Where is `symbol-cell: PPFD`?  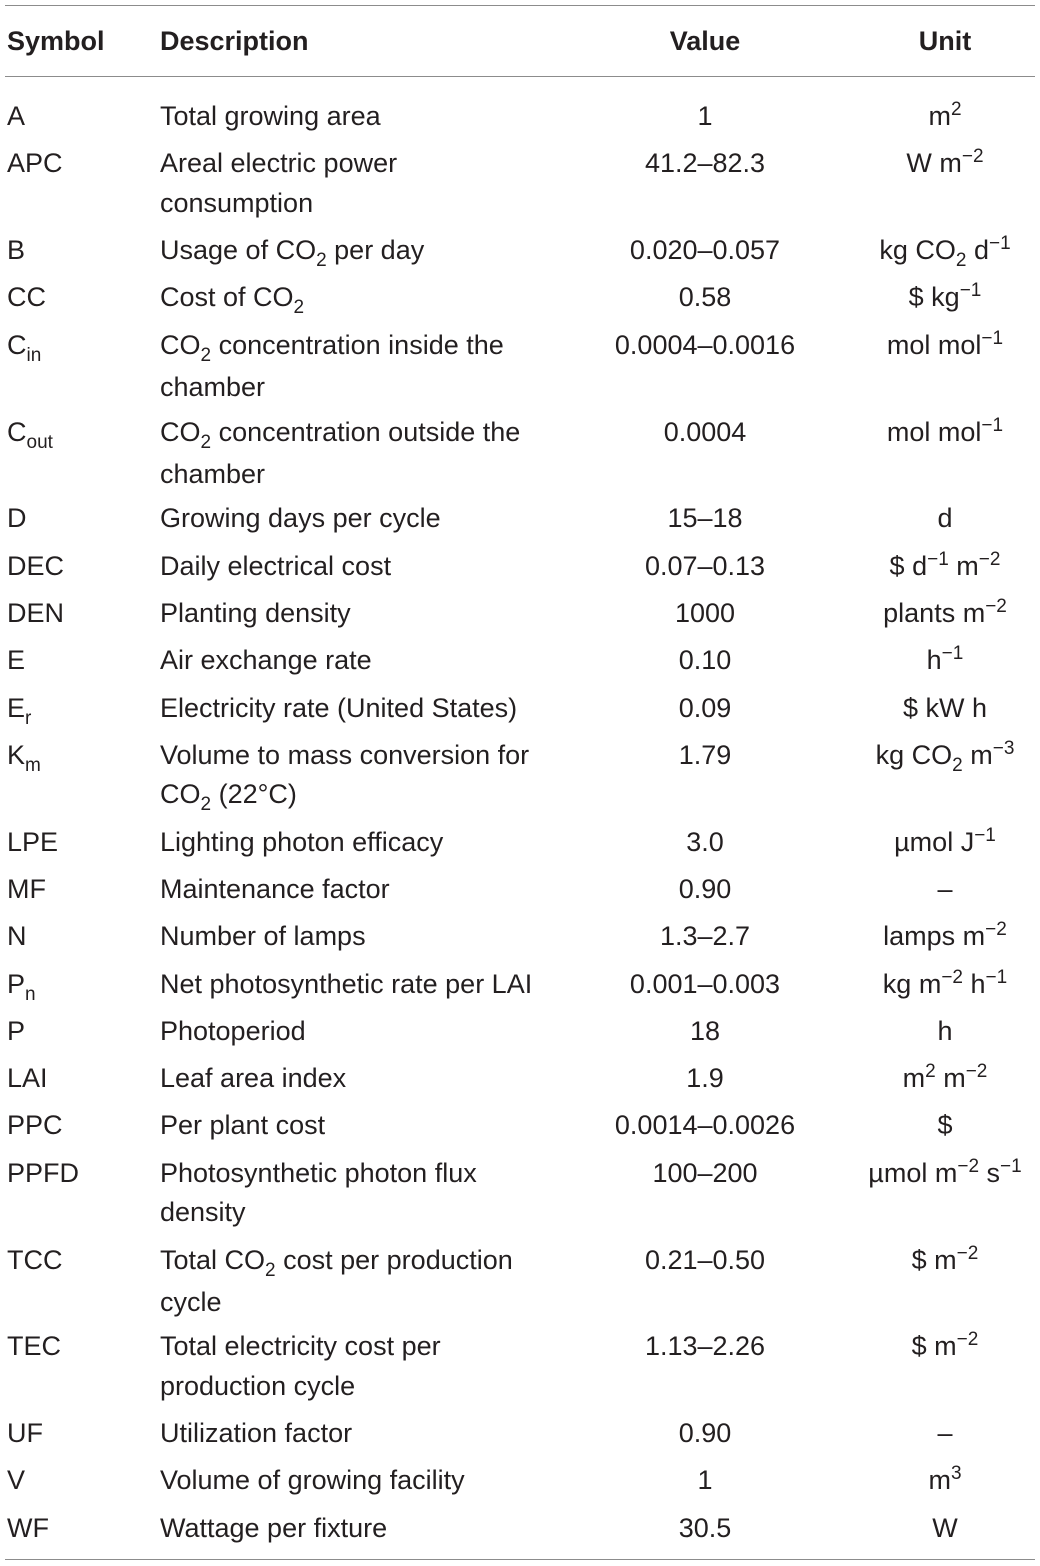 symbol-cell: PPFD is located at coordinates (43, 1174).